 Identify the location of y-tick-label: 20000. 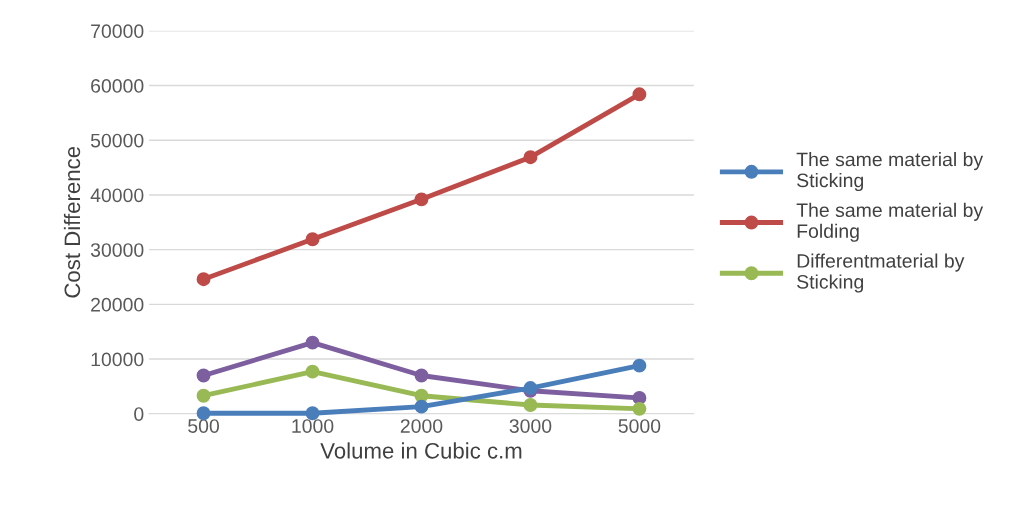
(117, 304).